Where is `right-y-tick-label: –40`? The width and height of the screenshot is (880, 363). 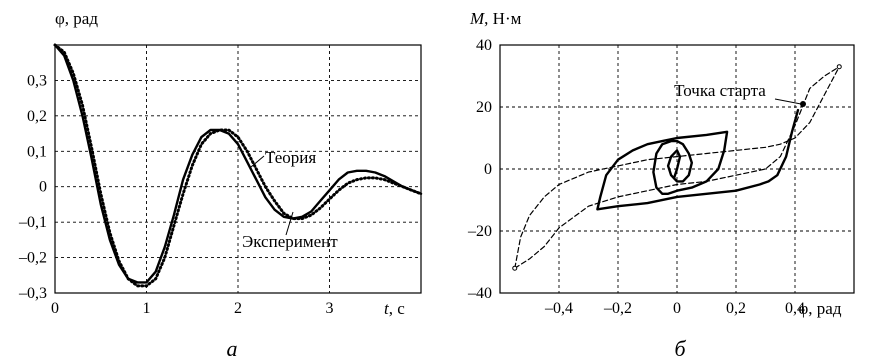
right-y-tick-label: –40 is located at coordinates (479, 293).